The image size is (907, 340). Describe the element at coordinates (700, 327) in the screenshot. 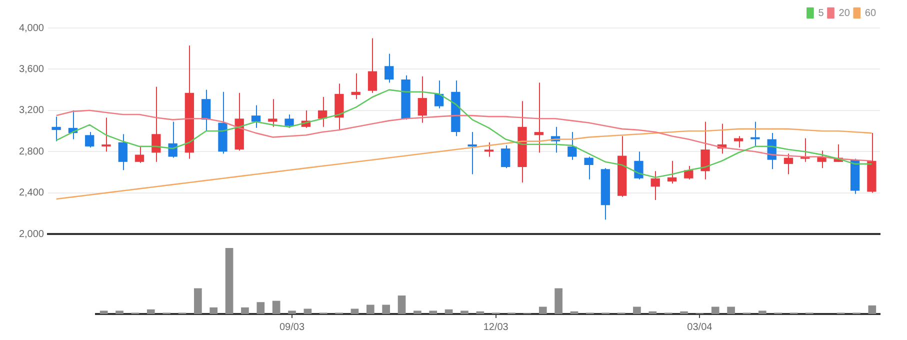

I see `x-tick-label: 03/04` at that location.